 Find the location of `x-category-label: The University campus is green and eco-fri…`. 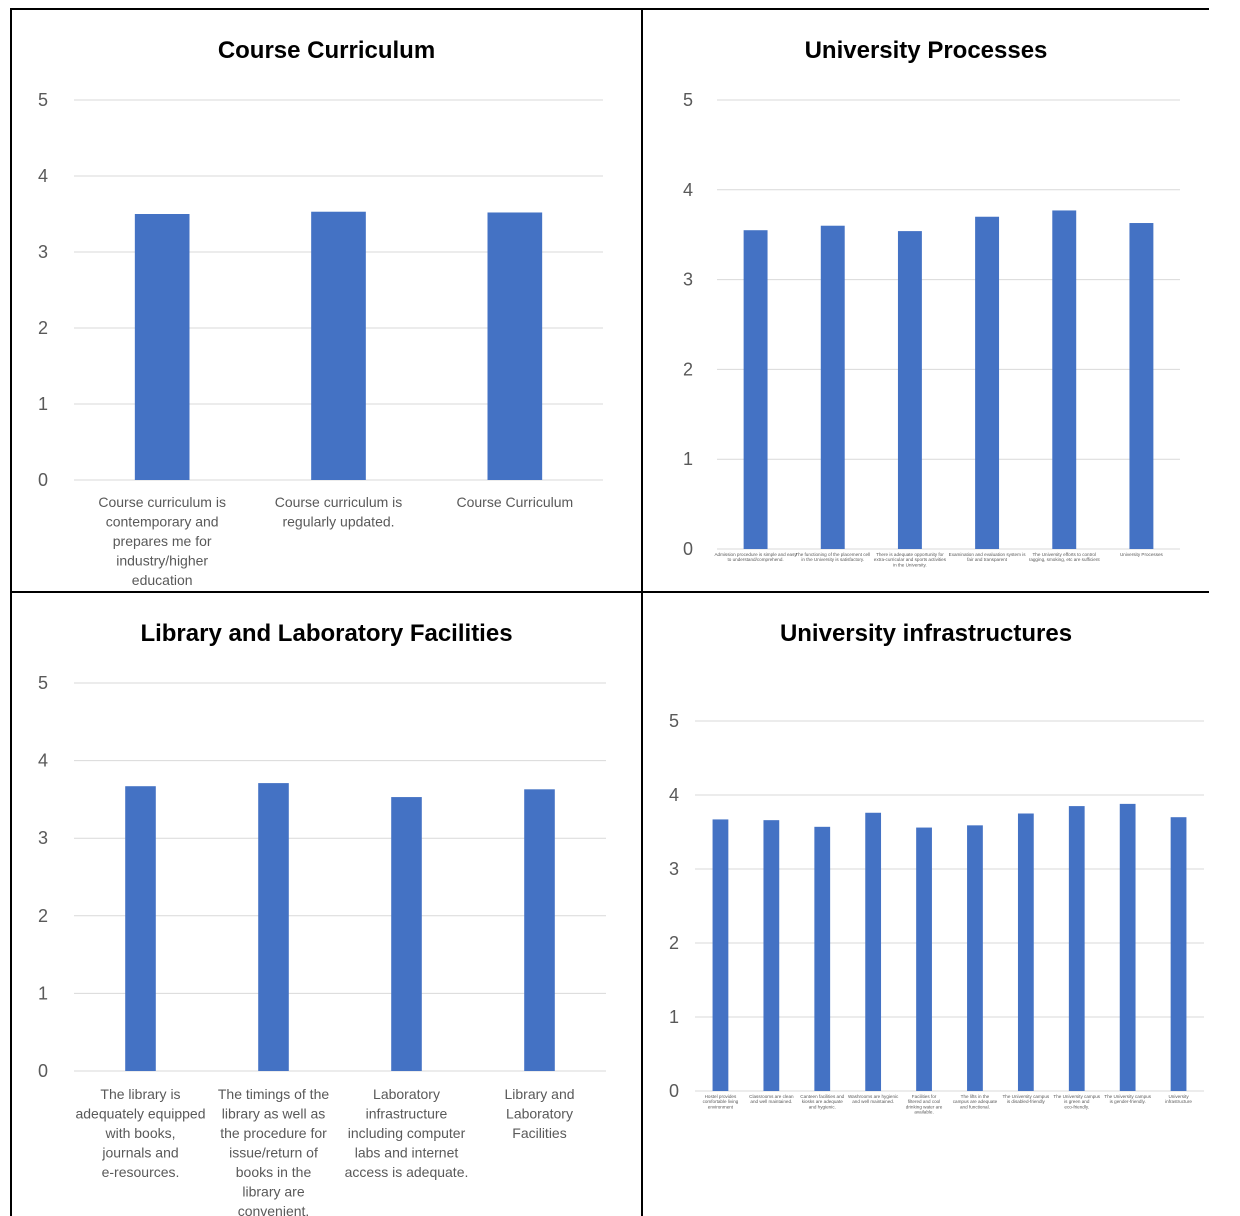

x-category-label: The University campus is green and eco-fri… is located at coordinates (1076, 1101).